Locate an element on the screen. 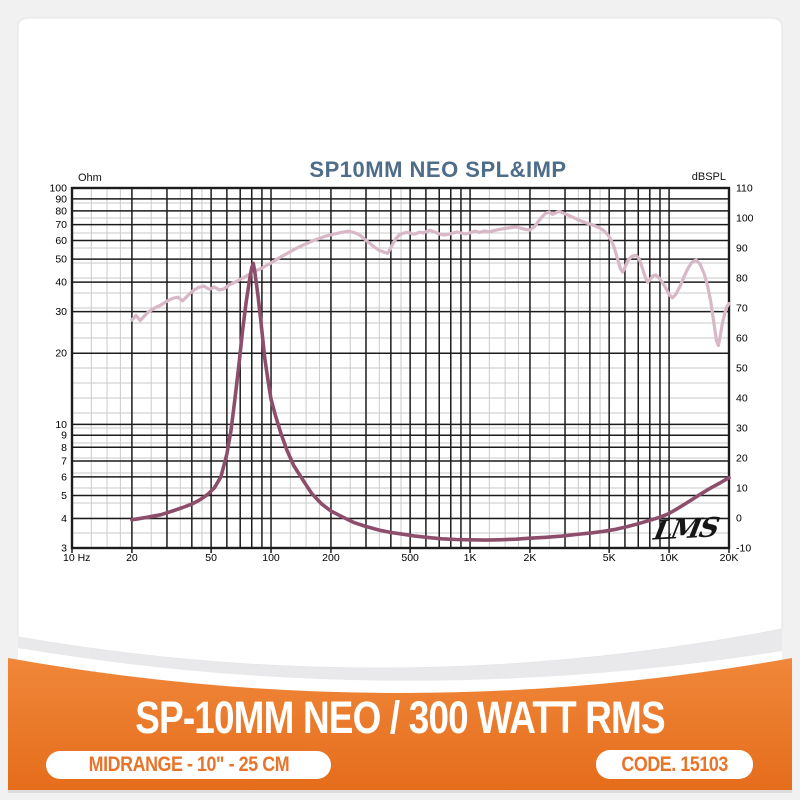 The height and width of the screenshot is (800, 800). midrange-size-badge: MIDRANGE - 10" - 25 CM is located at coordinates (188, 765).